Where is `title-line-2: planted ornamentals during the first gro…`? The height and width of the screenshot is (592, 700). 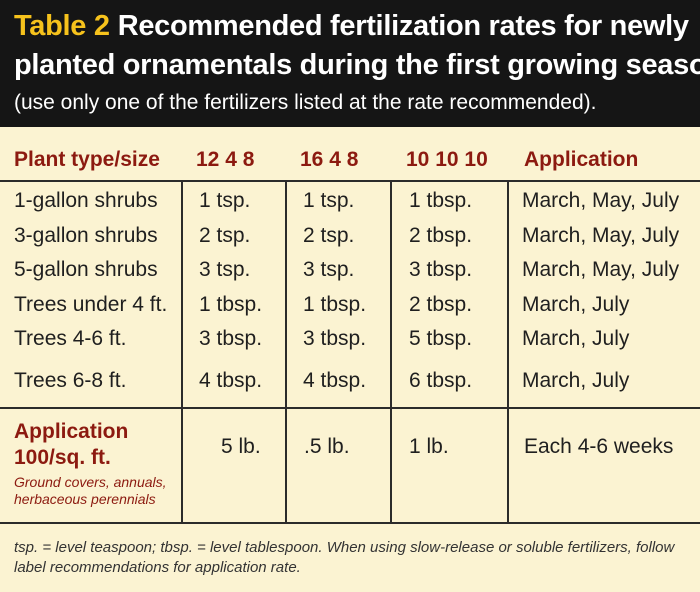 title-line-2: planted ornamentals during the first gro… is located at coordinates (357, 65).